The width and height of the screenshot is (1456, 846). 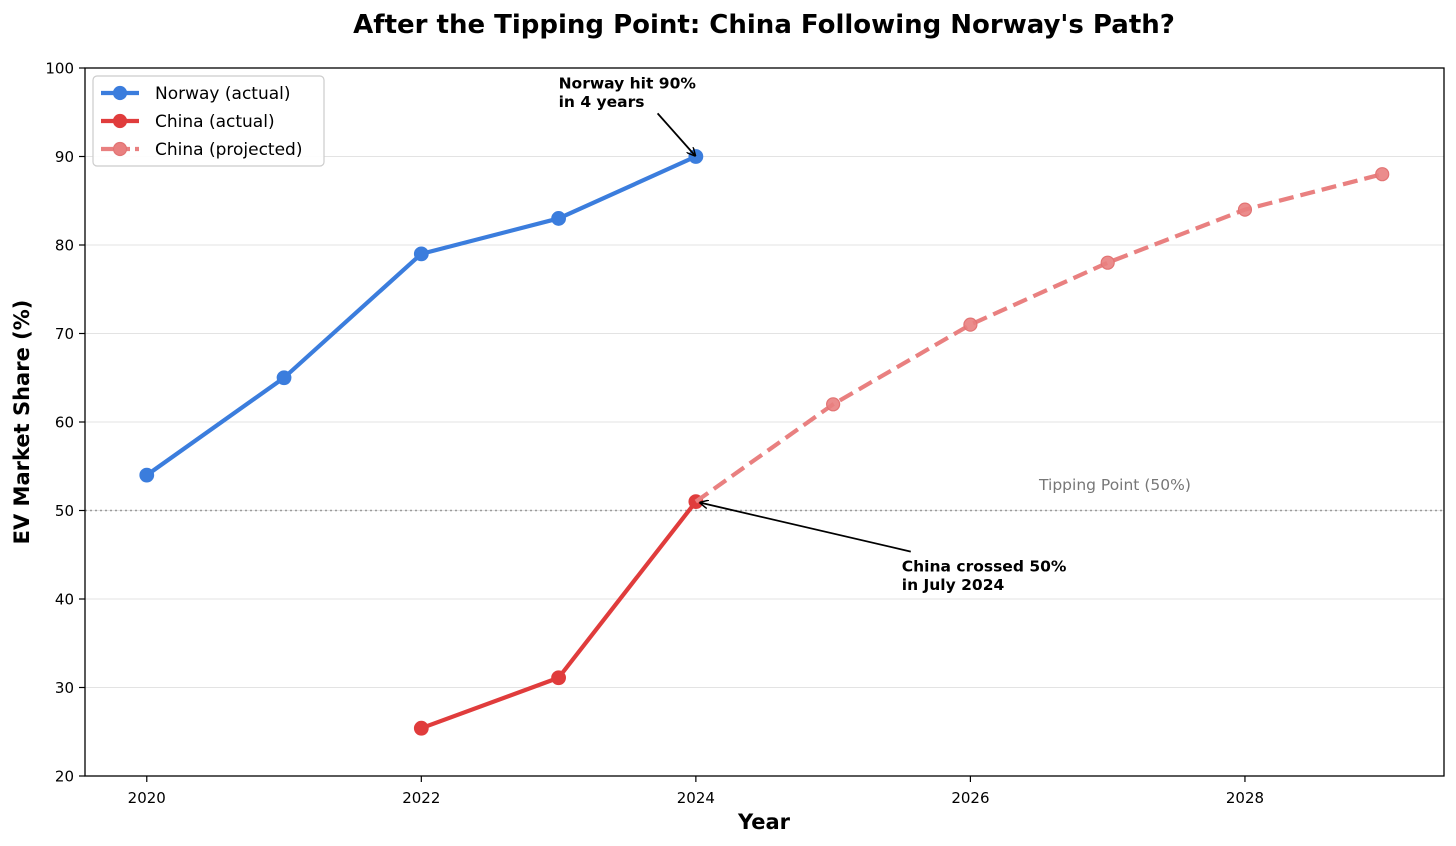 What do you see at coordinates (120, 121) in the screenshot?
I see `legend-swatch-marker-china-actual` at bounding box center [120, 121].